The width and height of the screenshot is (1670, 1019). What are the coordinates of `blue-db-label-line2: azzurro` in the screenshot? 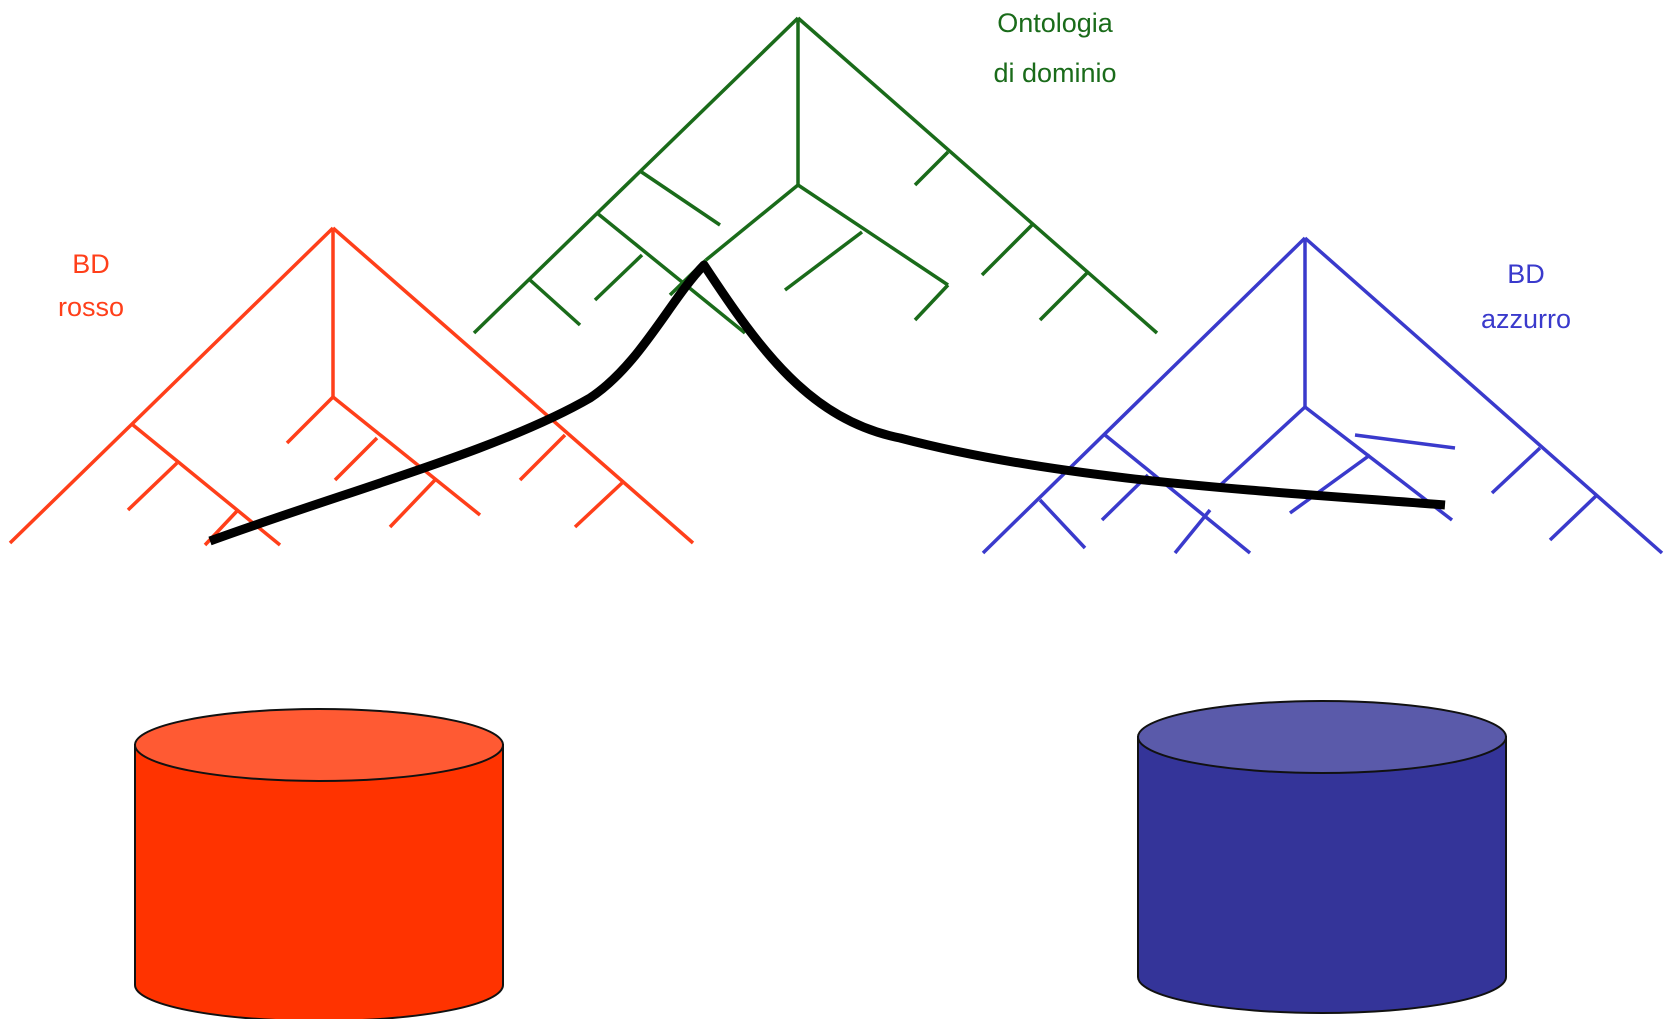 It's located at (1526, 319).